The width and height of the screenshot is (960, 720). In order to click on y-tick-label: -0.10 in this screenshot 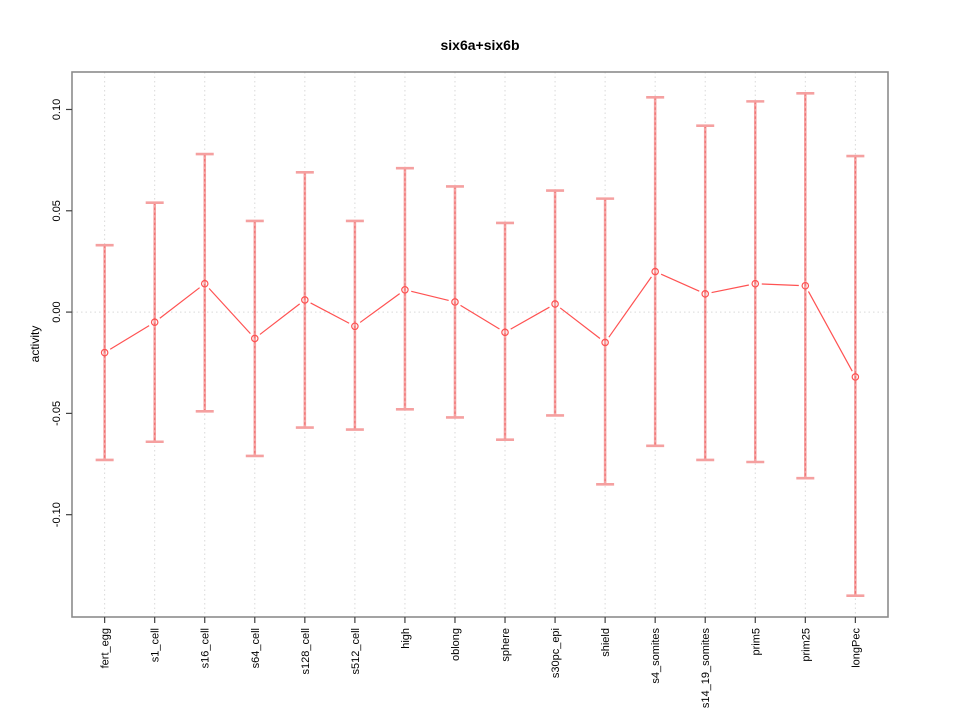, I will do `click(57, 514)`.